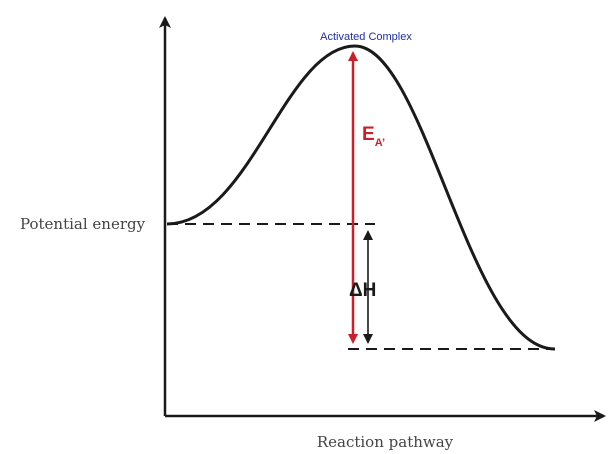 The image size is (610, 454). Describe the element at coordinates (380, 143) in the screenshot. I see `activation-energy-subscript: A’` at that location.